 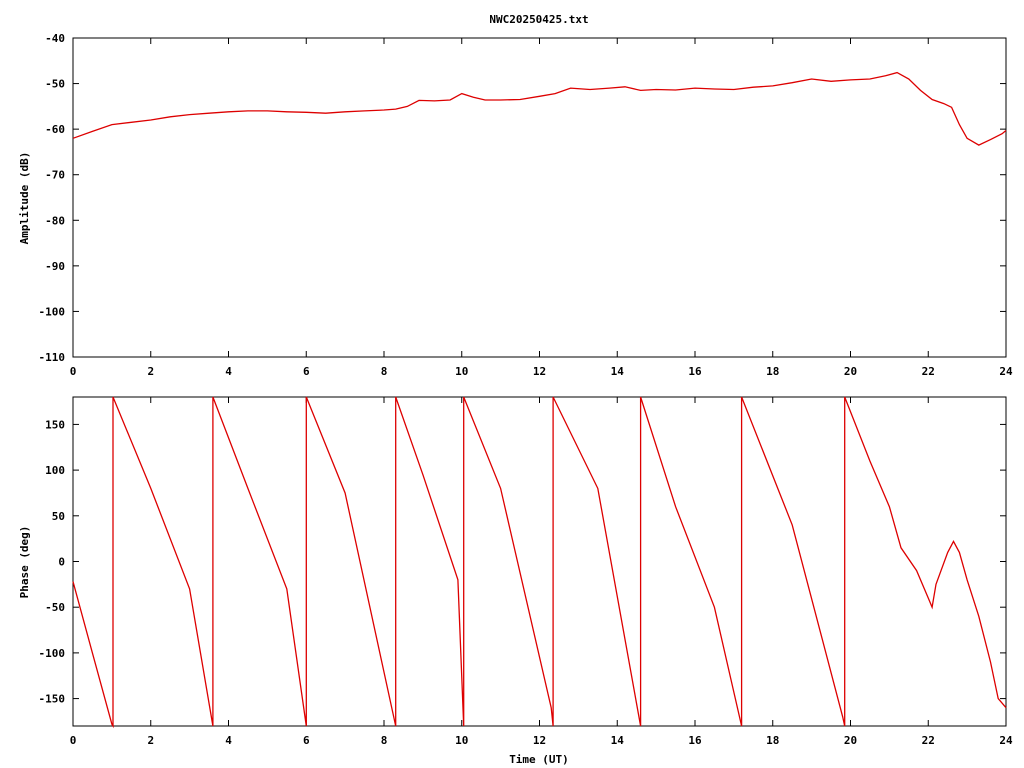 What do you see at coordinates (695, 740) in the screenshot?
I see `phase-x-tick-label: 16` at bounding box center [695, 740].